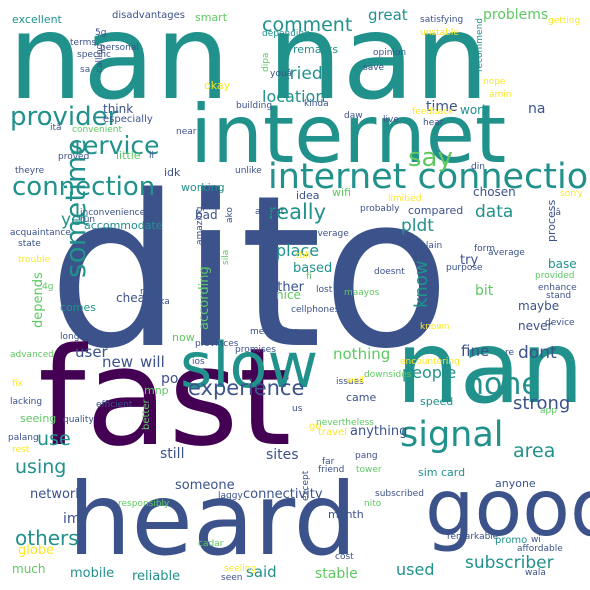 The height and width of the screenshot is (590, 590). I want to click on cloud-word: slow, so click(249, 365).